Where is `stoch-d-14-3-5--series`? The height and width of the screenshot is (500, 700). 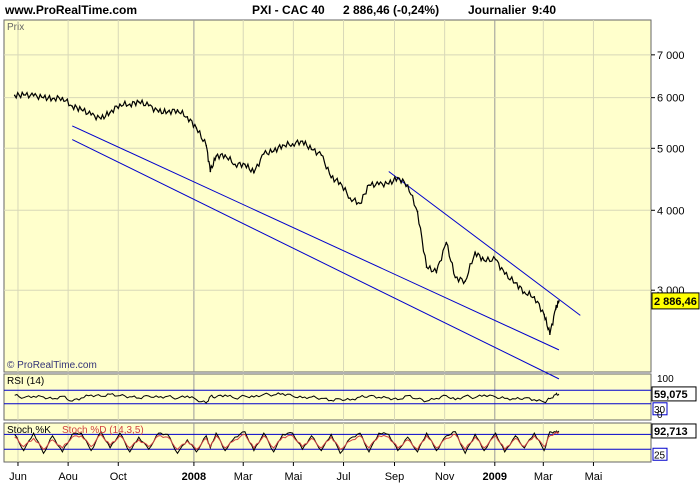 stoch-d-14-3-5--series is located at coordinates (287, 441).